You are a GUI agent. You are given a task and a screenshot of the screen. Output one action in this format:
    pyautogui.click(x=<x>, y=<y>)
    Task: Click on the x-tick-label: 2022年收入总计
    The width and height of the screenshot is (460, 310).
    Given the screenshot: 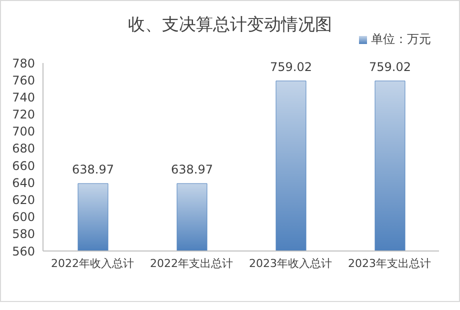 What is the action you would take?
    pyautogui.click(x=92, y=263)
    